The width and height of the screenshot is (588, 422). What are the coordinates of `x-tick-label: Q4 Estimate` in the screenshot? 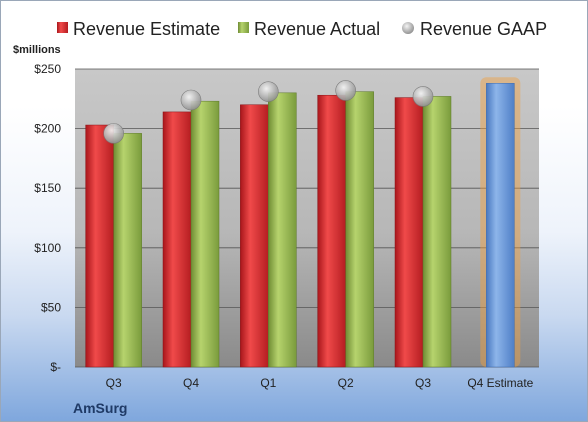 It's located at (500, 383).